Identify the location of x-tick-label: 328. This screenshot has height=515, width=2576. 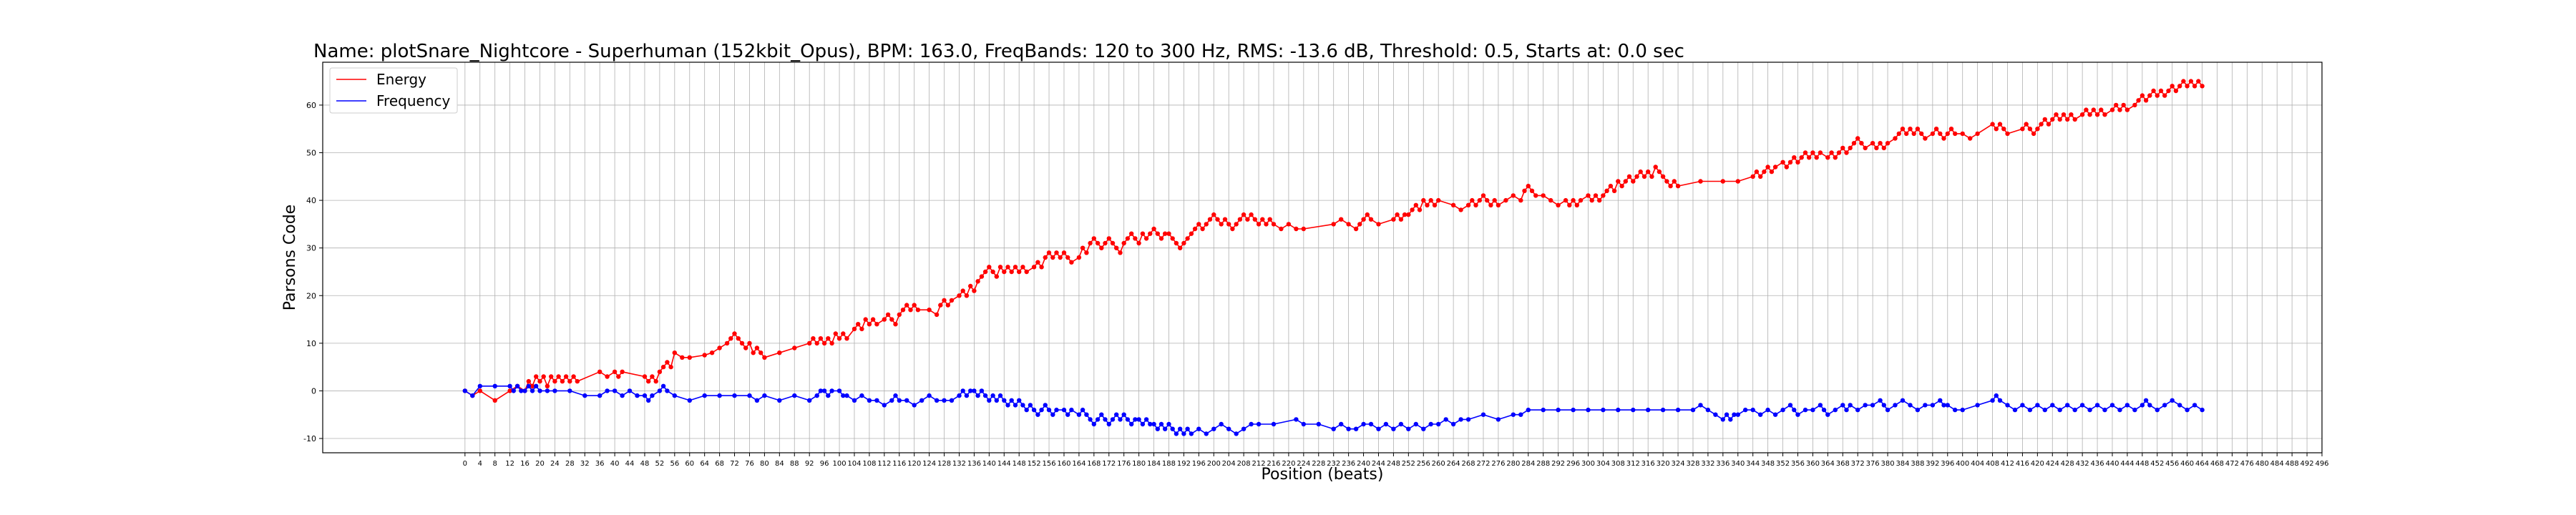
(1692, 464).